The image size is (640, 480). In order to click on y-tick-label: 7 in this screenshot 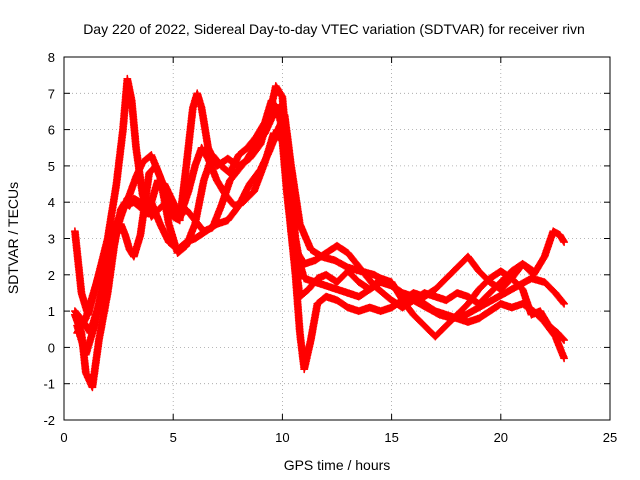, I will do `click(51, 93)`.